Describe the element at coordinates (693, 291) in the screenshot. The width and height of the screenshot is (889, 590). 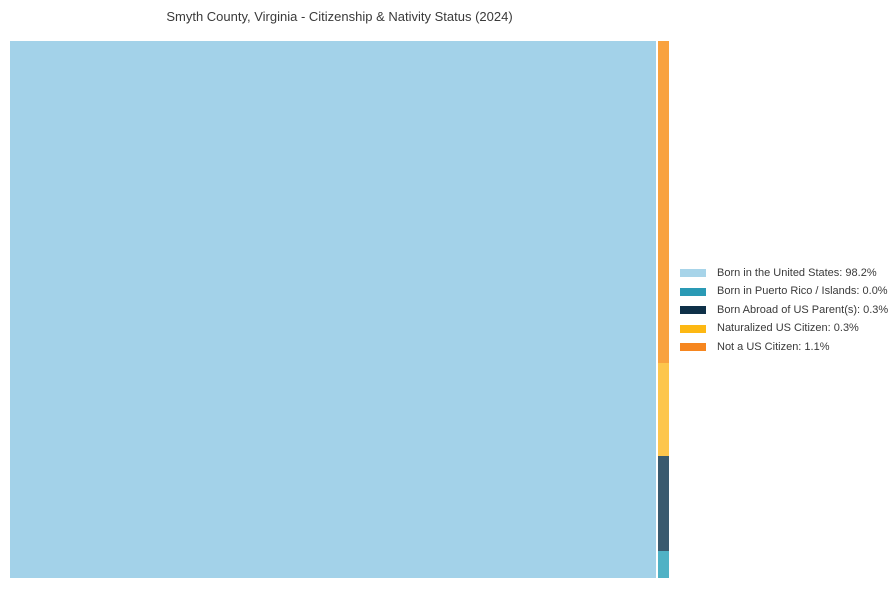
I see `legend-swatch-puerto_rico` at that location.